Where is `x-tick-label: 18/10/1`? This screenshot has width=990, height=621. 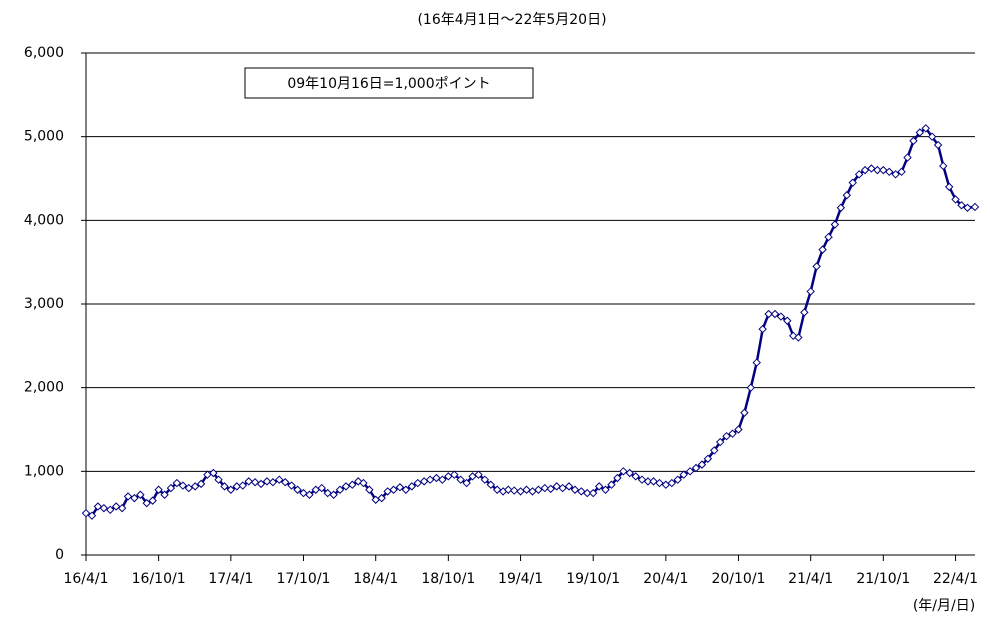
x-tick-label: 18/10/1 is located at coordinates (448, 579).